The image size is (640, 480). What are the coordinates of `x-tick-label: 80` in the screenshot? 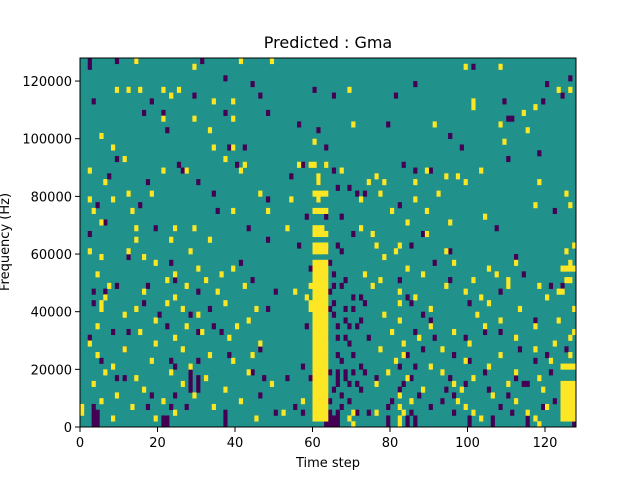 It's located at (390, 443).